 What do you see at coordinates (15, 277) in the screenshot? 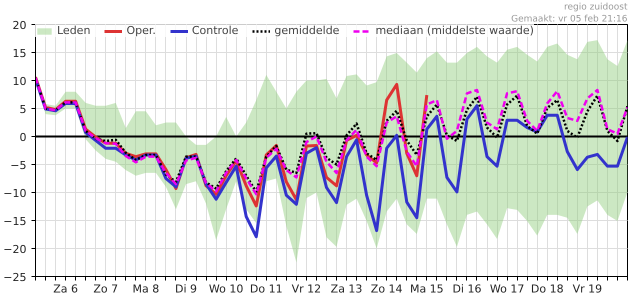
I see `y-tick-label: −25` at bounding box center [15, 277].